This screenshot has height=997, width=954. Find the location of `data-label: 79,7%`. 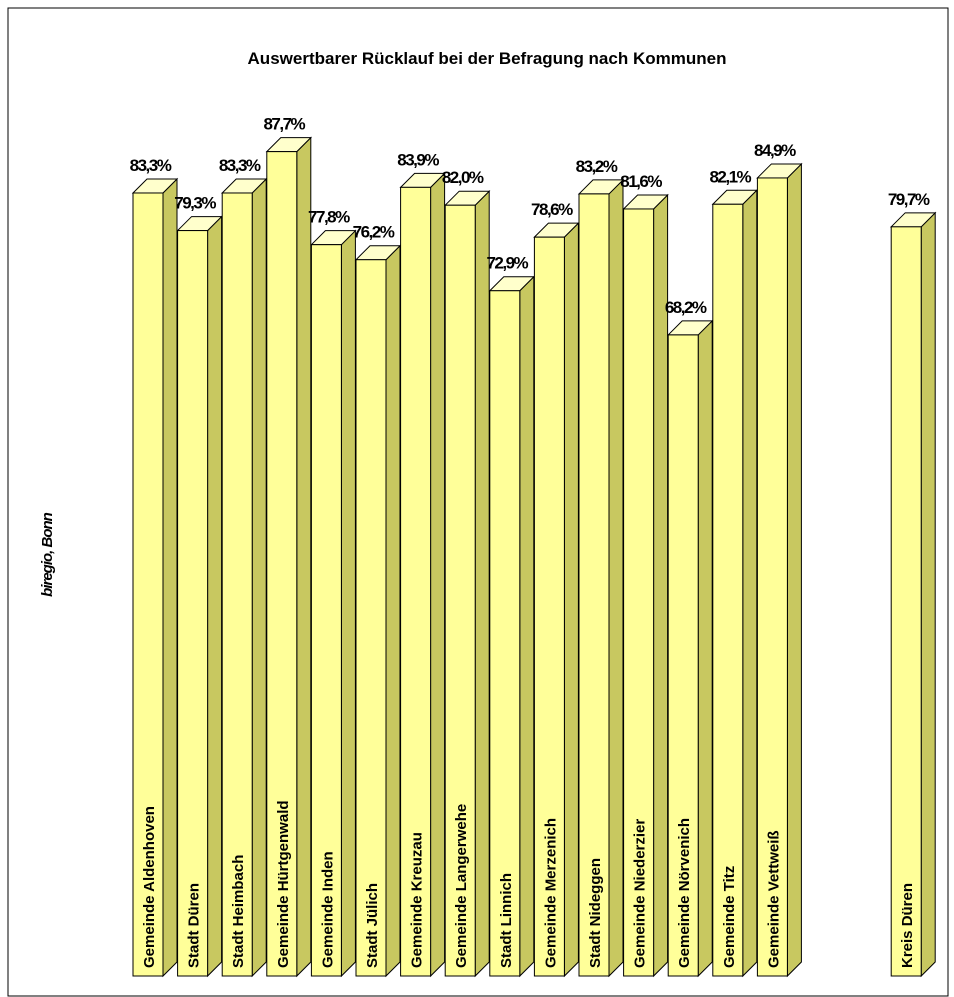

data-label: 79,7% is located at coordinates (909, 199).